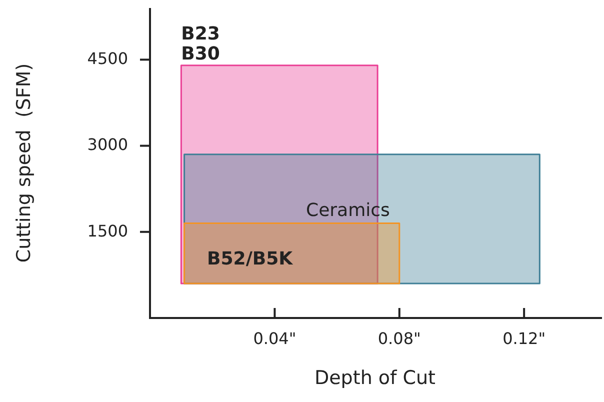 The height and width of the screenshot is (402, 604). Describe the element at coordinates (107, 58) in the screenshot. I see `y-tick-label: 4500` at that location.